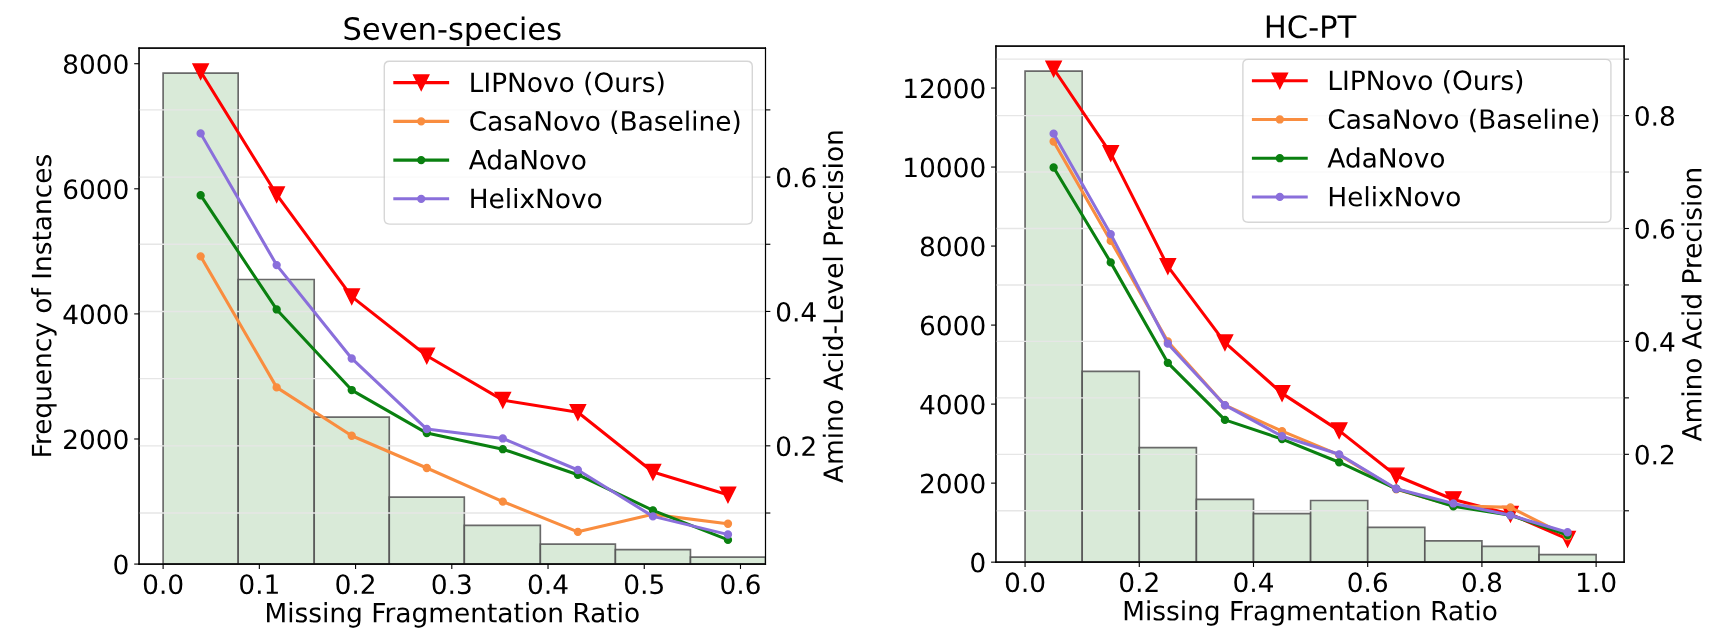 This screenshot has height=641, width=1721. I want to click on y2-tick-label: 0.8, so click(1654, 116).